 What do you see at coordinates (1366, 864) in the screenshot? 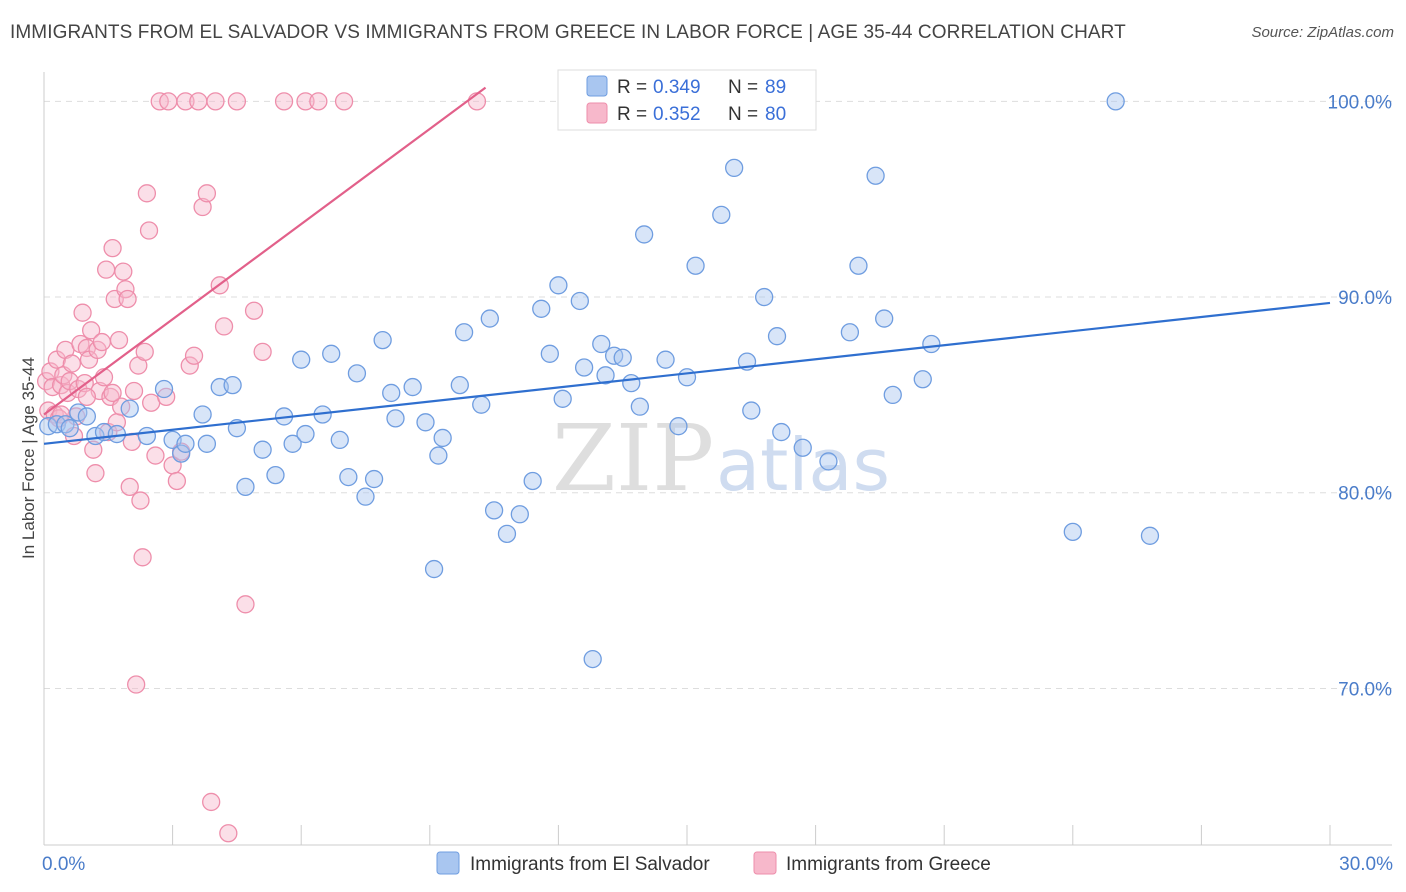
I see `x-tick-label-max: 30.0%` at bounding box center [1366, 864].